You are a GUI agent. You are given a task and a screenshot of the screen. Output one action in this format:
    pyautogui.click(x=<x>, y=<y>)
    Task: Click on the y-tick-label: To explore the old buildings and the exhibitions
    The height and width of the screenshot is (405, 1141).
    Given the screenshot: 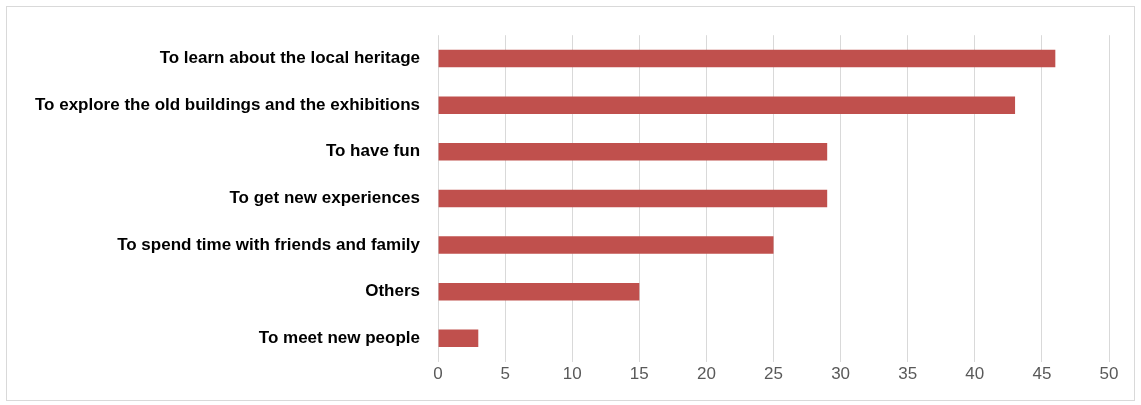 What is the action you would take?
    pyautogui.click(x=227, y=104)
    